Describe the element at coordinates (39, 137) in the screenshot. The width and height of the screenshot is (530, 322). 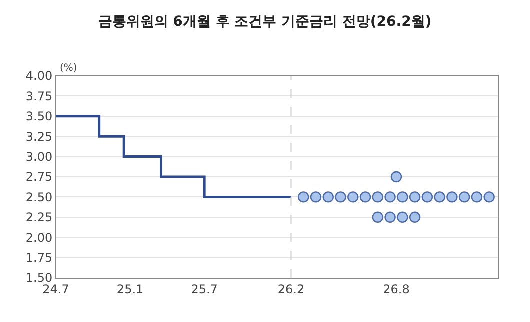
I see `y-tick-label: 3.25` at that location.